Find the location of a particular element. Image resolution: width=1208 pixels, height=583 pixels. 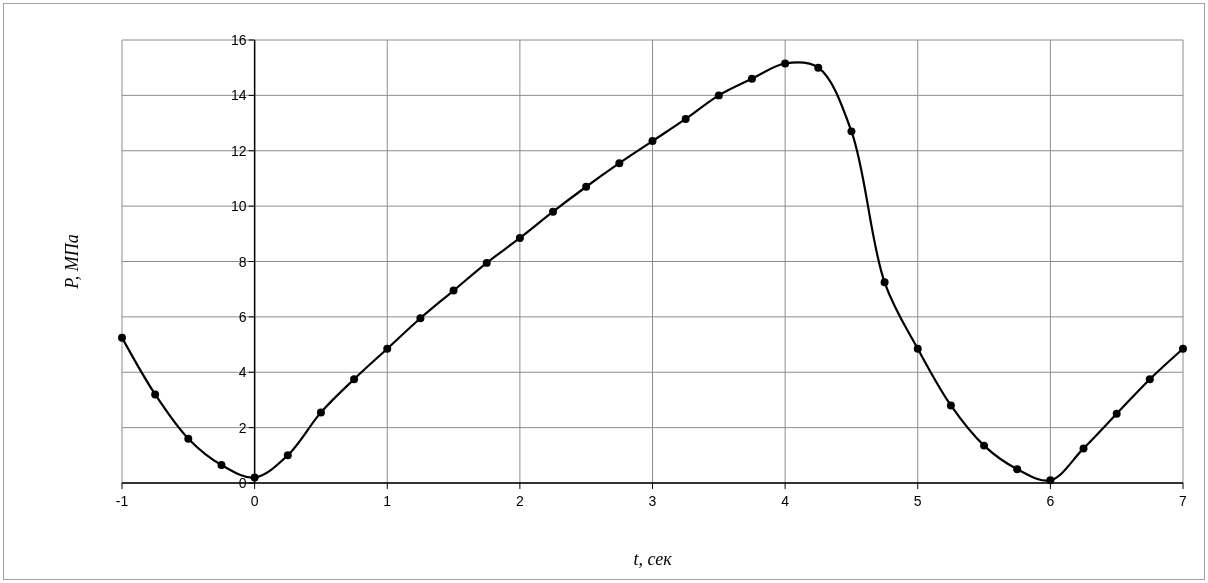

y-tick-label: 12 is located at coordinates (239, 150).